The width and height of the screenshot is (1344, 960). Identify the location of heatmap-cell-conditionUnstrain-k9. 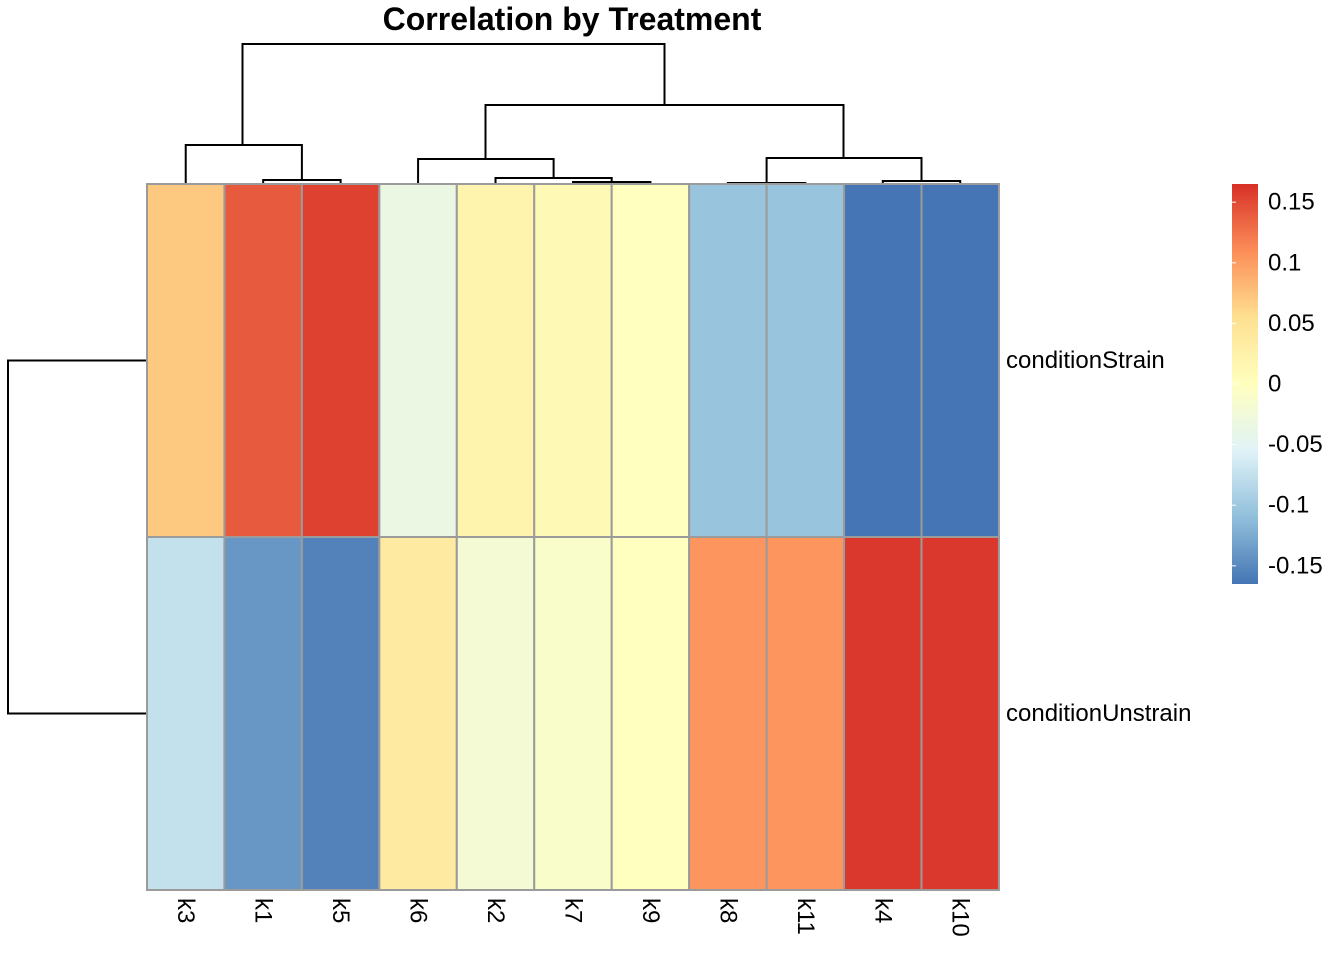
(650, 713).